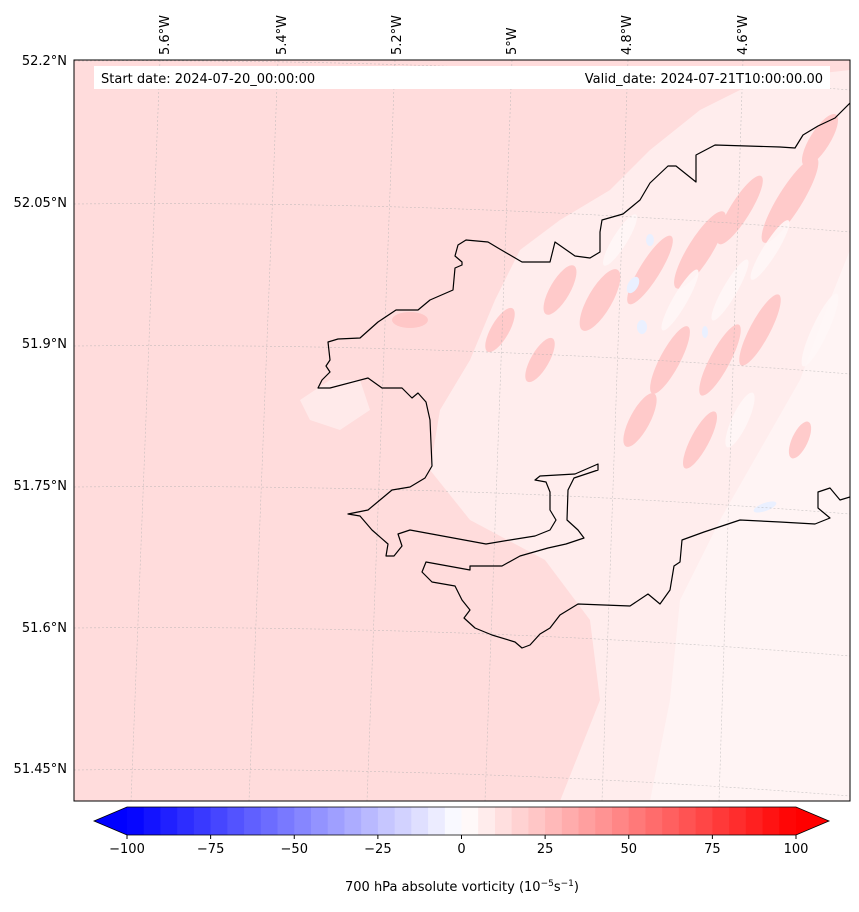 The width and height of the screenshot is (859, 912). What do you see at coordinates (512, 41) in the screenshot?
I see `lon-label: 5°W` at bounding box center [512, 41].